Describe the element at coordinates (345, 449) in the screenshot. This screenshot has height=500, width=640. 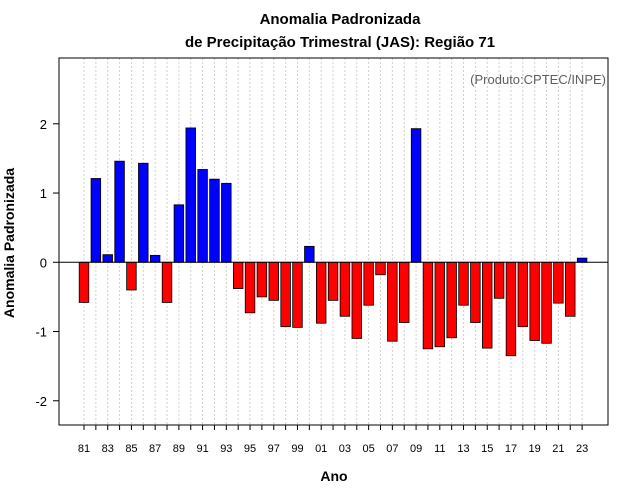
I see `x-tick-label-03: 03` at that location.